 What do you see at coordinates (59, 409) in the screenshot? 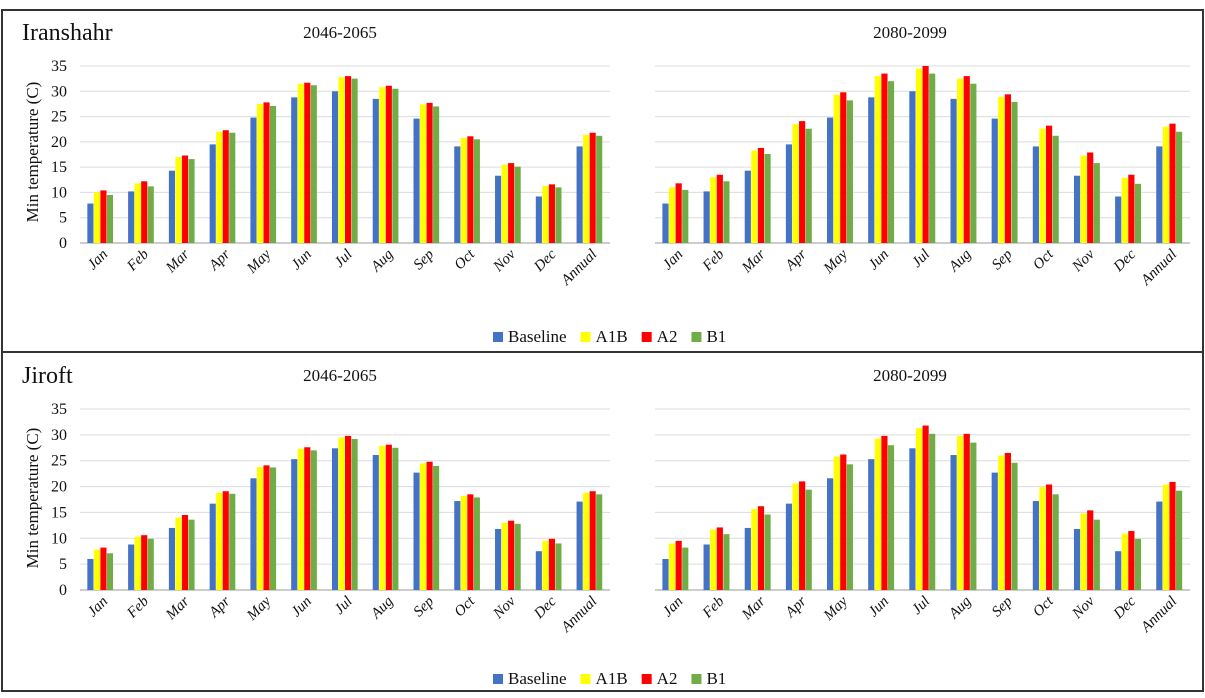
I see `y-tick-label: 35` at bounding box center [59, 409].